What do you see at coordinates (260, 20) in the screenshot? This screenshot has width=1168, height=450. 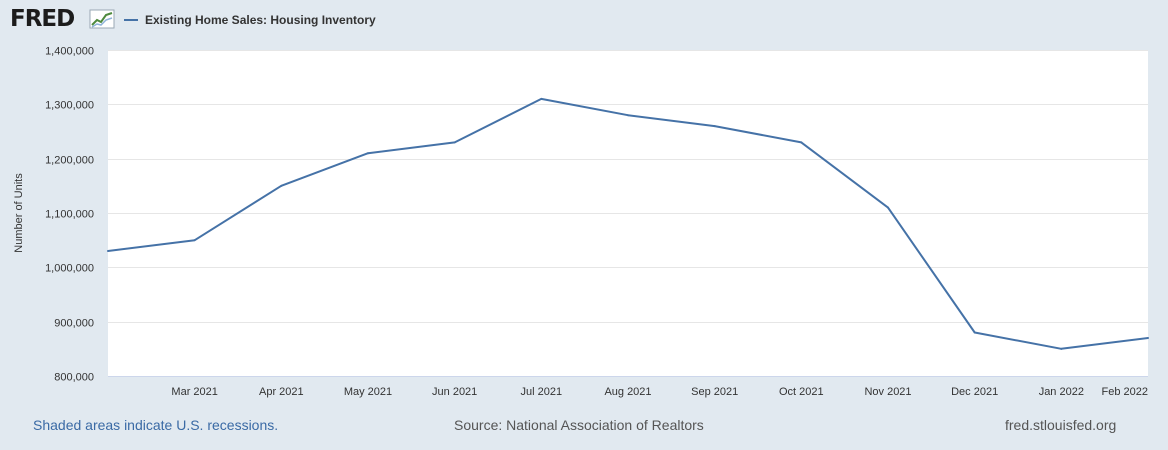 I see `legend-label: Existing Home Sales: Housing Inventory` at bounding box center [260, 20].